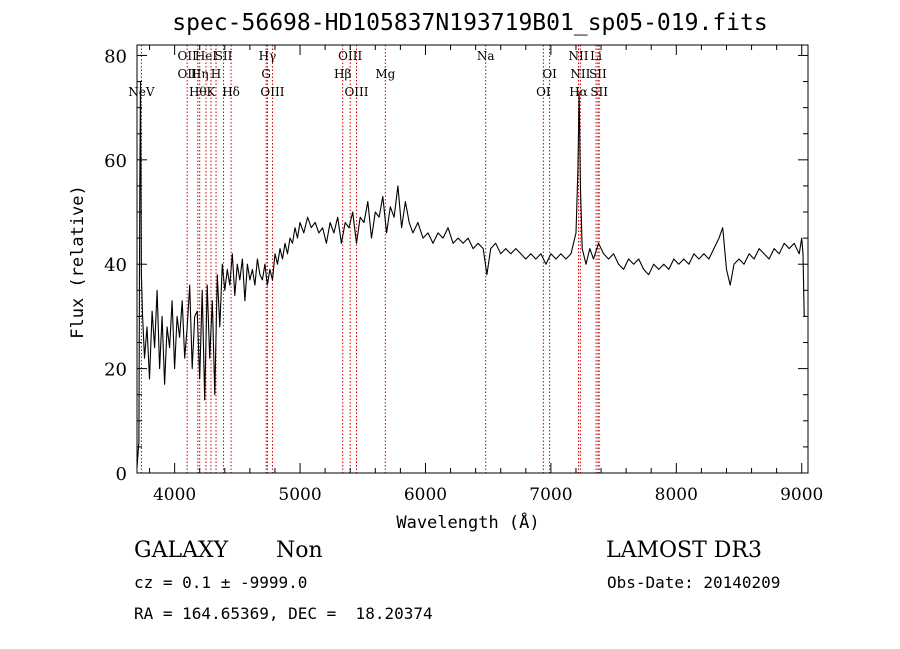  Describe the element at coordinates (141, 92) in the screenshot. I see `spectral-line-label: NeV` at that location.